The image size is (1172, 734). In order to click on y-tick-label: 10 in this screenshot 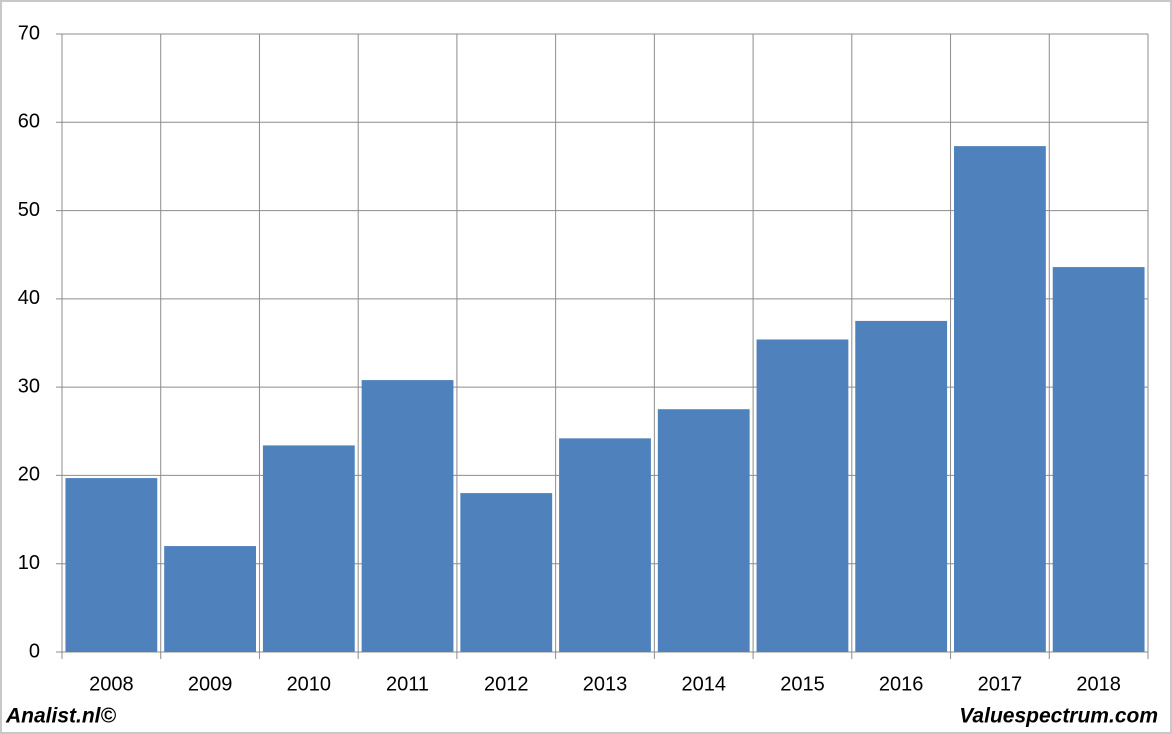, I will do `click(29, 563)`.